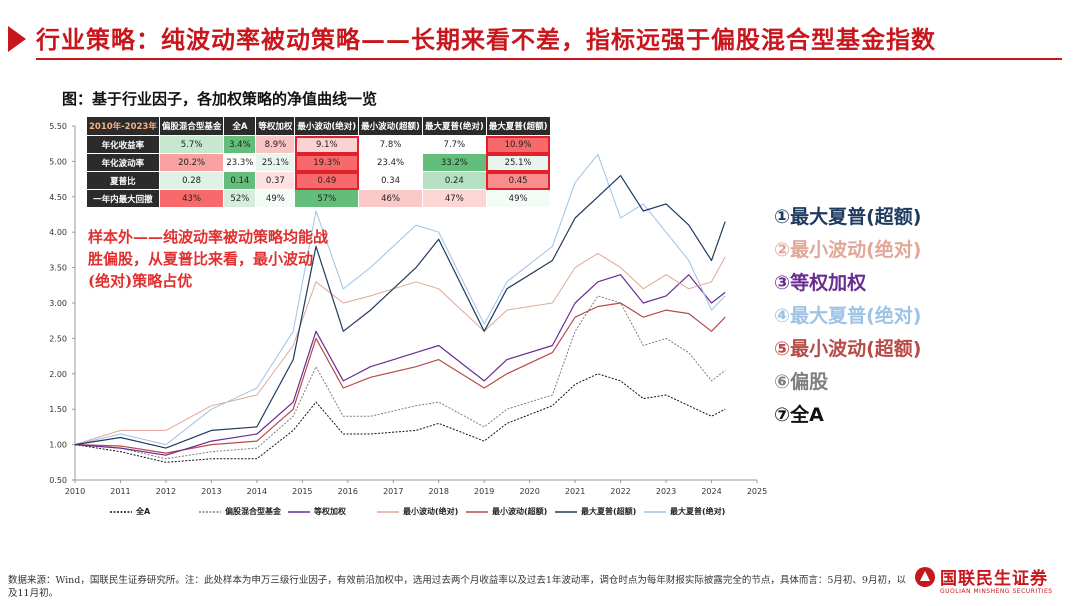 The height and width of the screenshot is (606, 1080). I want to click on x-tick-label: 2021, so click(575, 491).